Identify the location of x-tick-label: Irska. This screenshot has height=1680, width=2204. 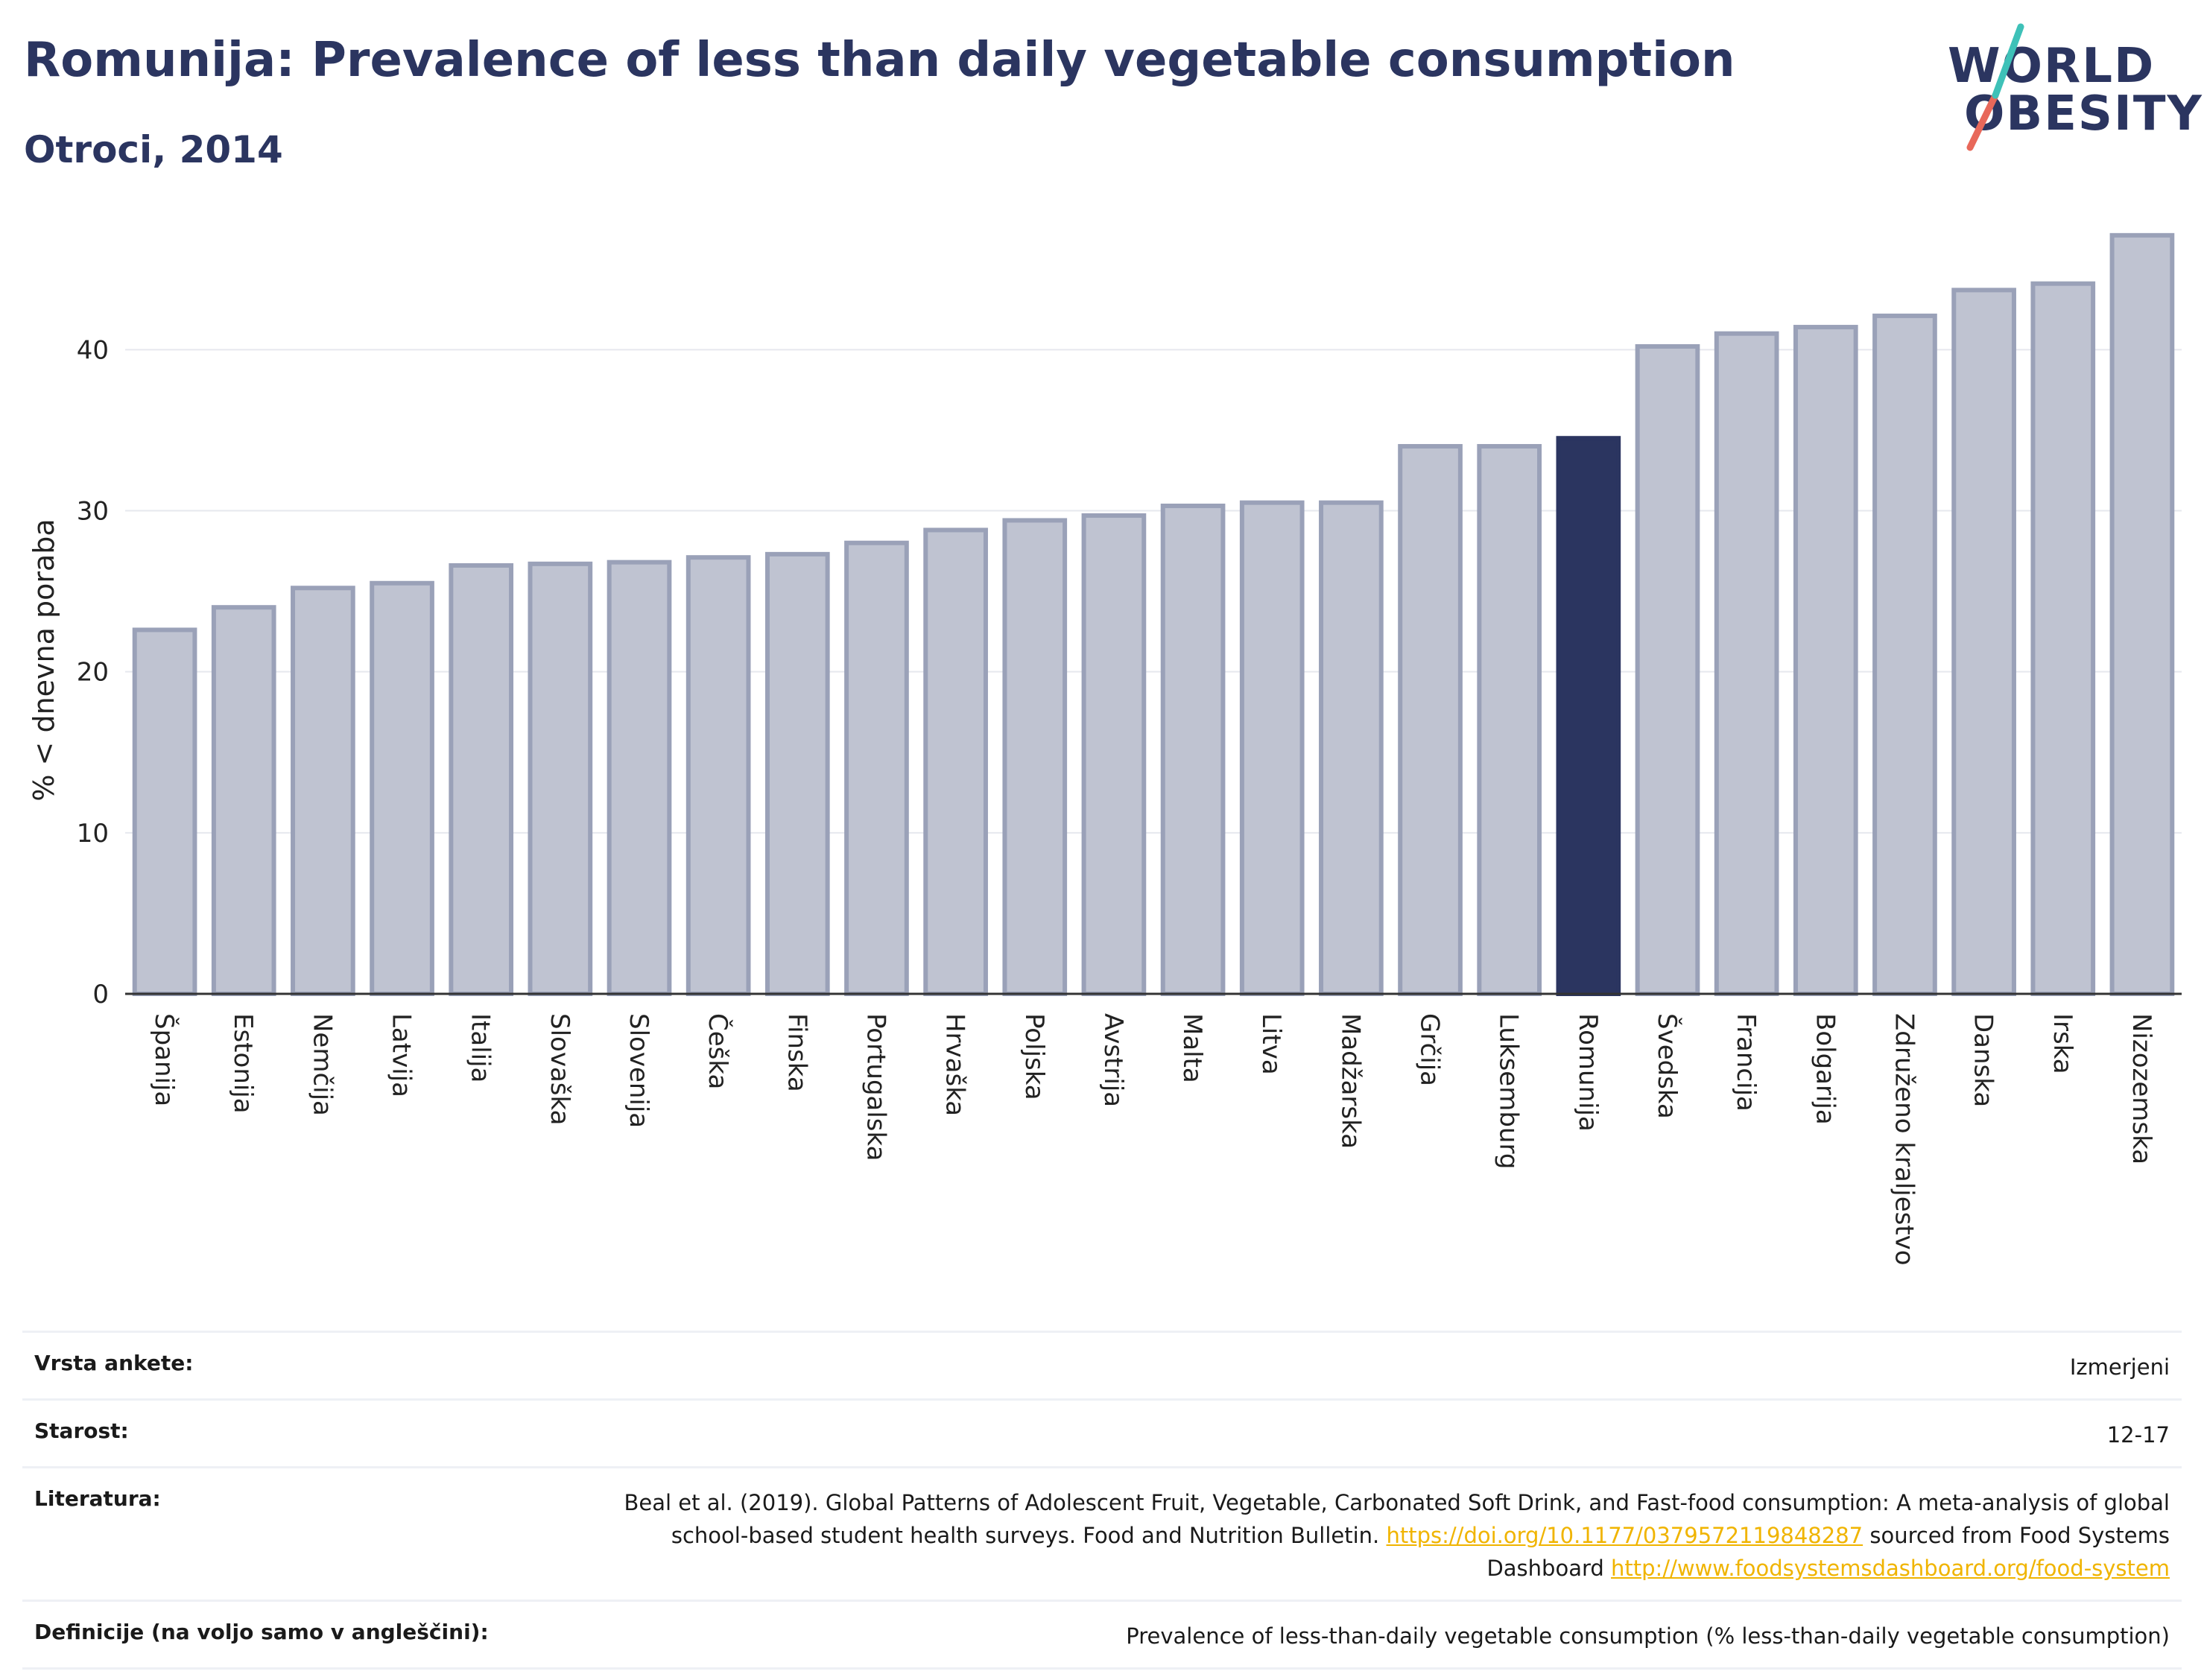
(2062, 1043).